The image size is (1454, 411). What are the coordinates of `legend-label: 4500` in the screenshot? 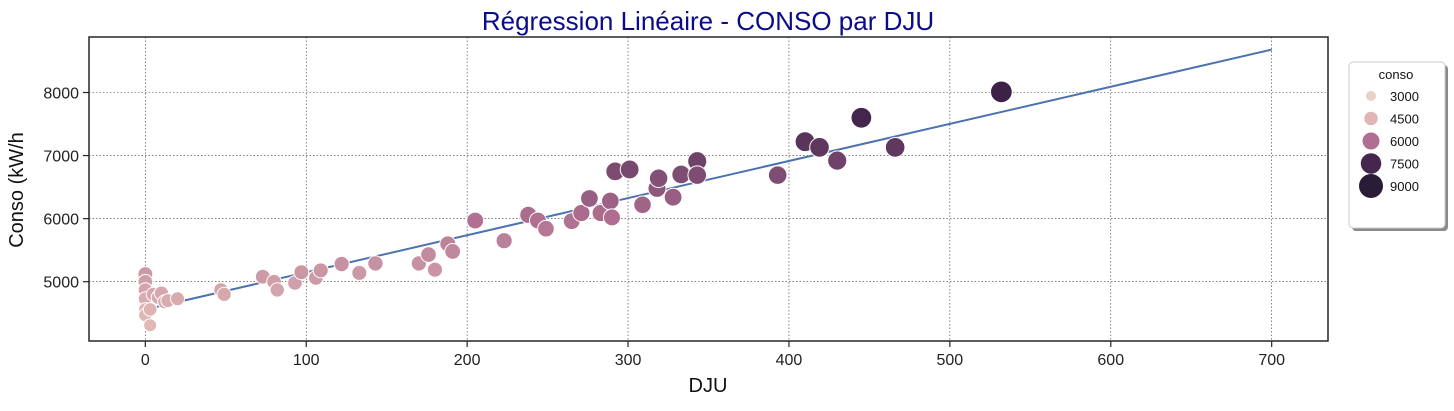 It's located at (1404, 119).